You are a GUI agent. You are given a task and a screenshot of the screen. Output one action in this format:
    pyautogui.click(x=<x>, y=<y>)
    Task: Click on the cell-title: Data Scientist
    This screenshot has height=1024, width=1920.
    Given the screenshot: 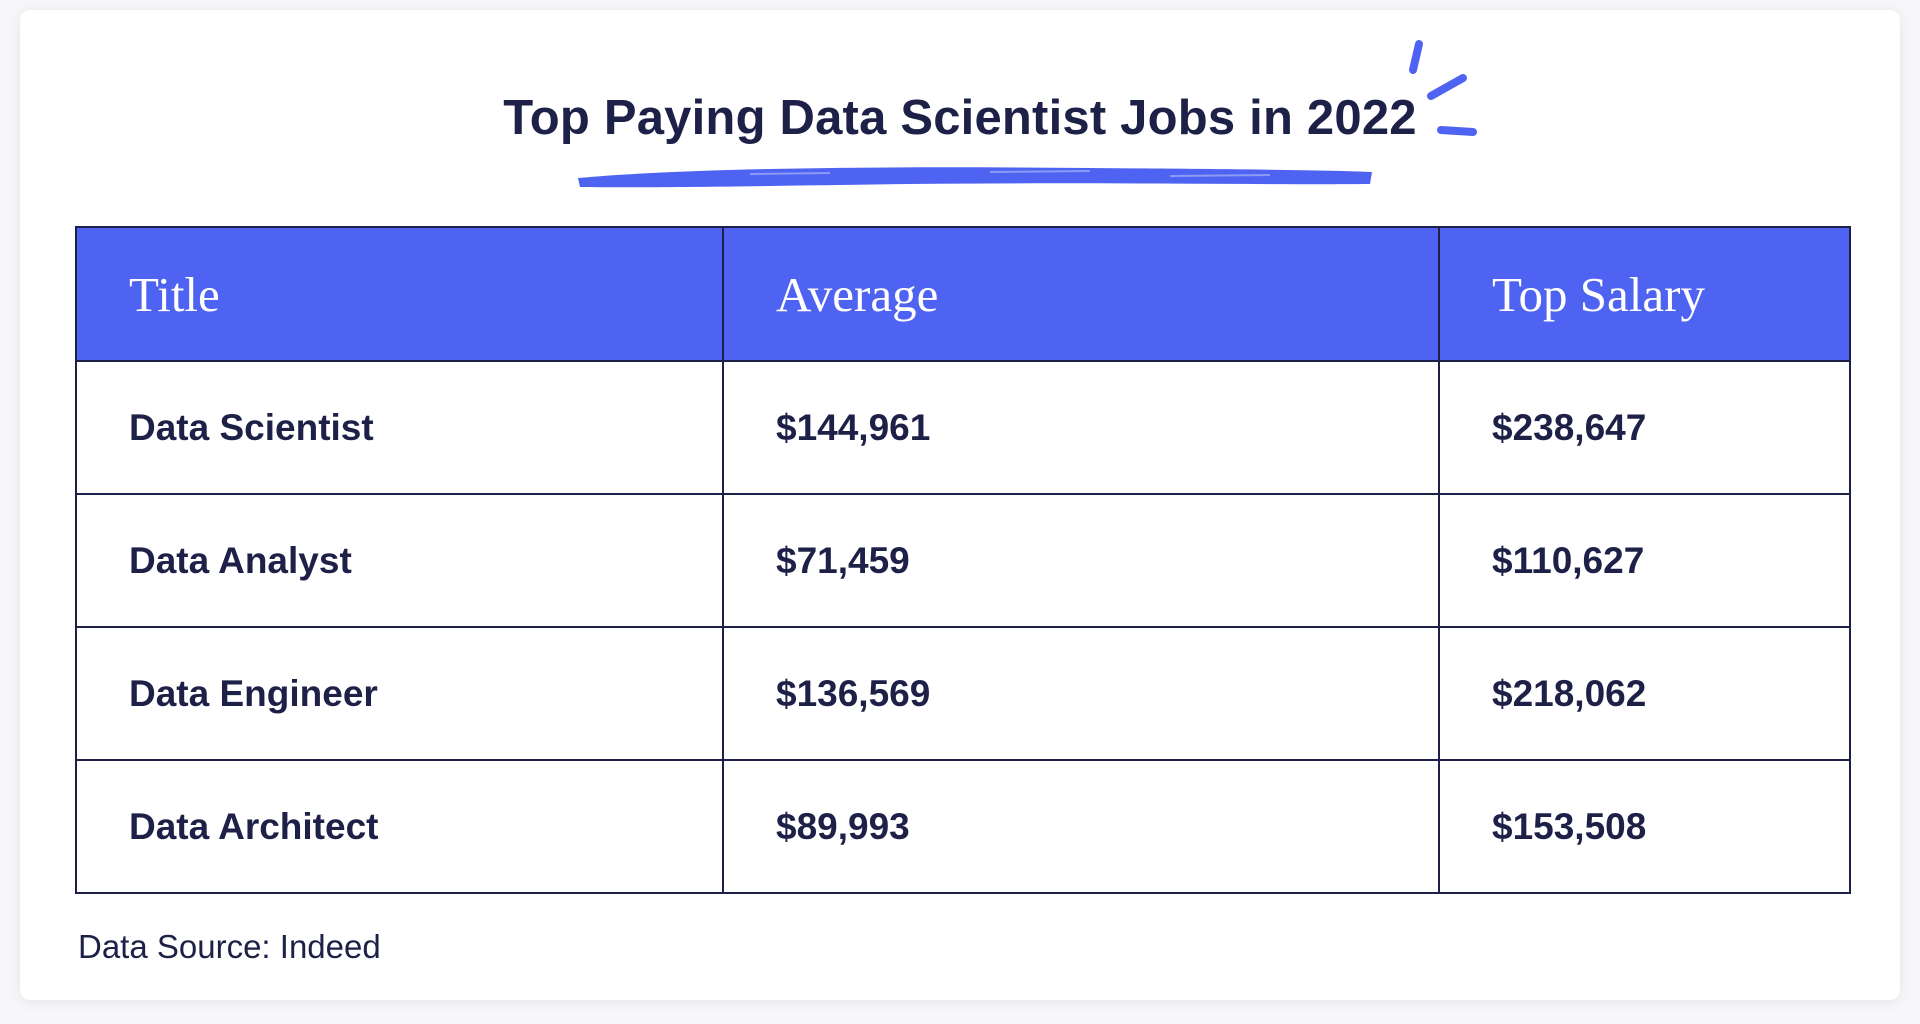 What is the action you would take?
    pyautogui.click(x=399, y=427)
    